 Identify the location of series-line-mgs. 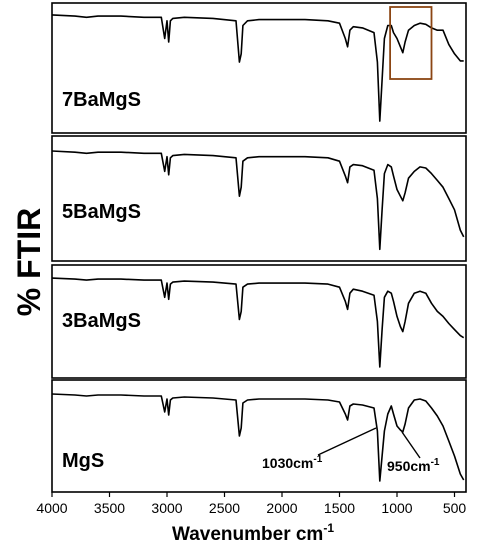
(258, 437).